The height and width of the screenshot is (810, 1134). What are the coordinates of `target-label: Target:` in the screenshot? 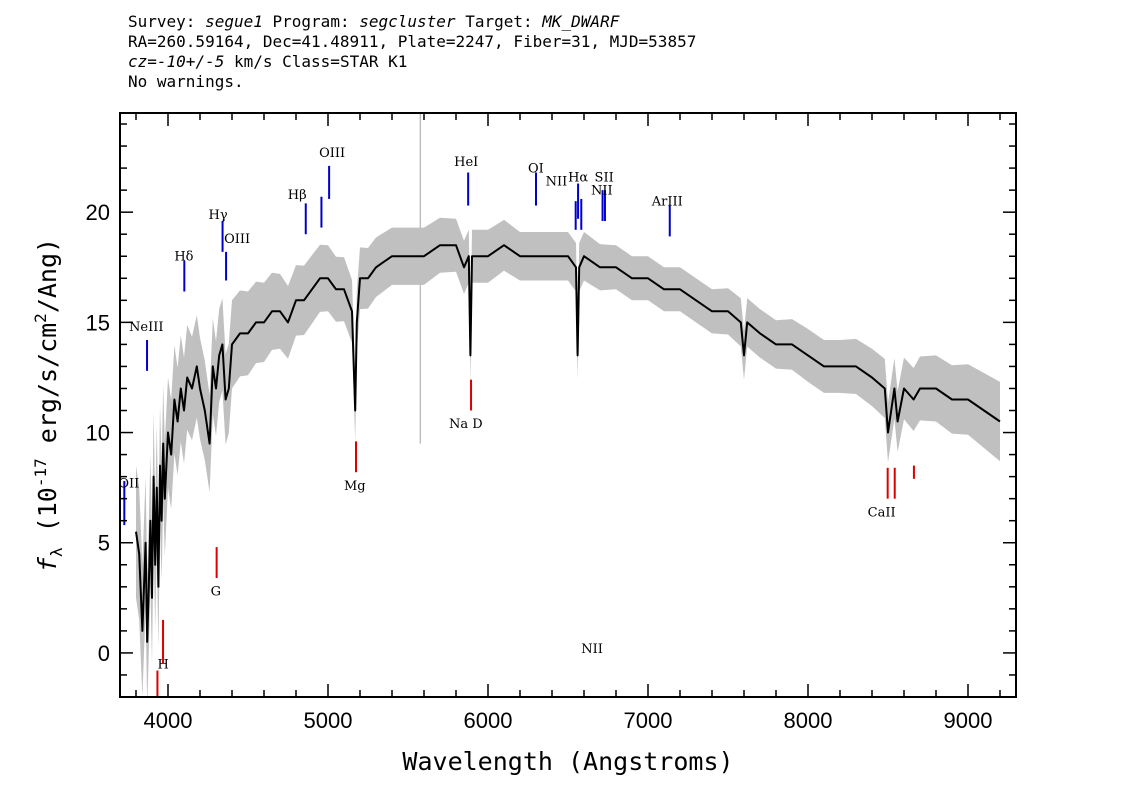 It's located at (499, 21).